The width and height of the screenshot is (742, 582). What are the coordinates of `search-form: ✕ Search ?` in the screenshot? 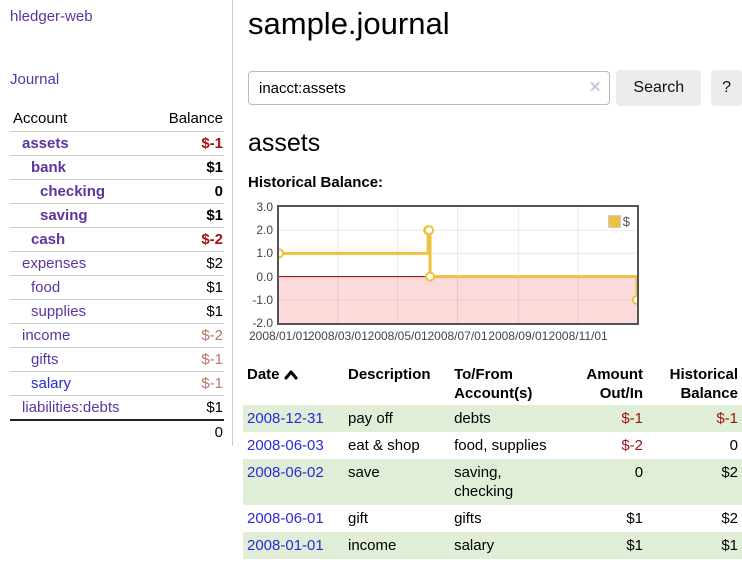 It's located at (495, 88).